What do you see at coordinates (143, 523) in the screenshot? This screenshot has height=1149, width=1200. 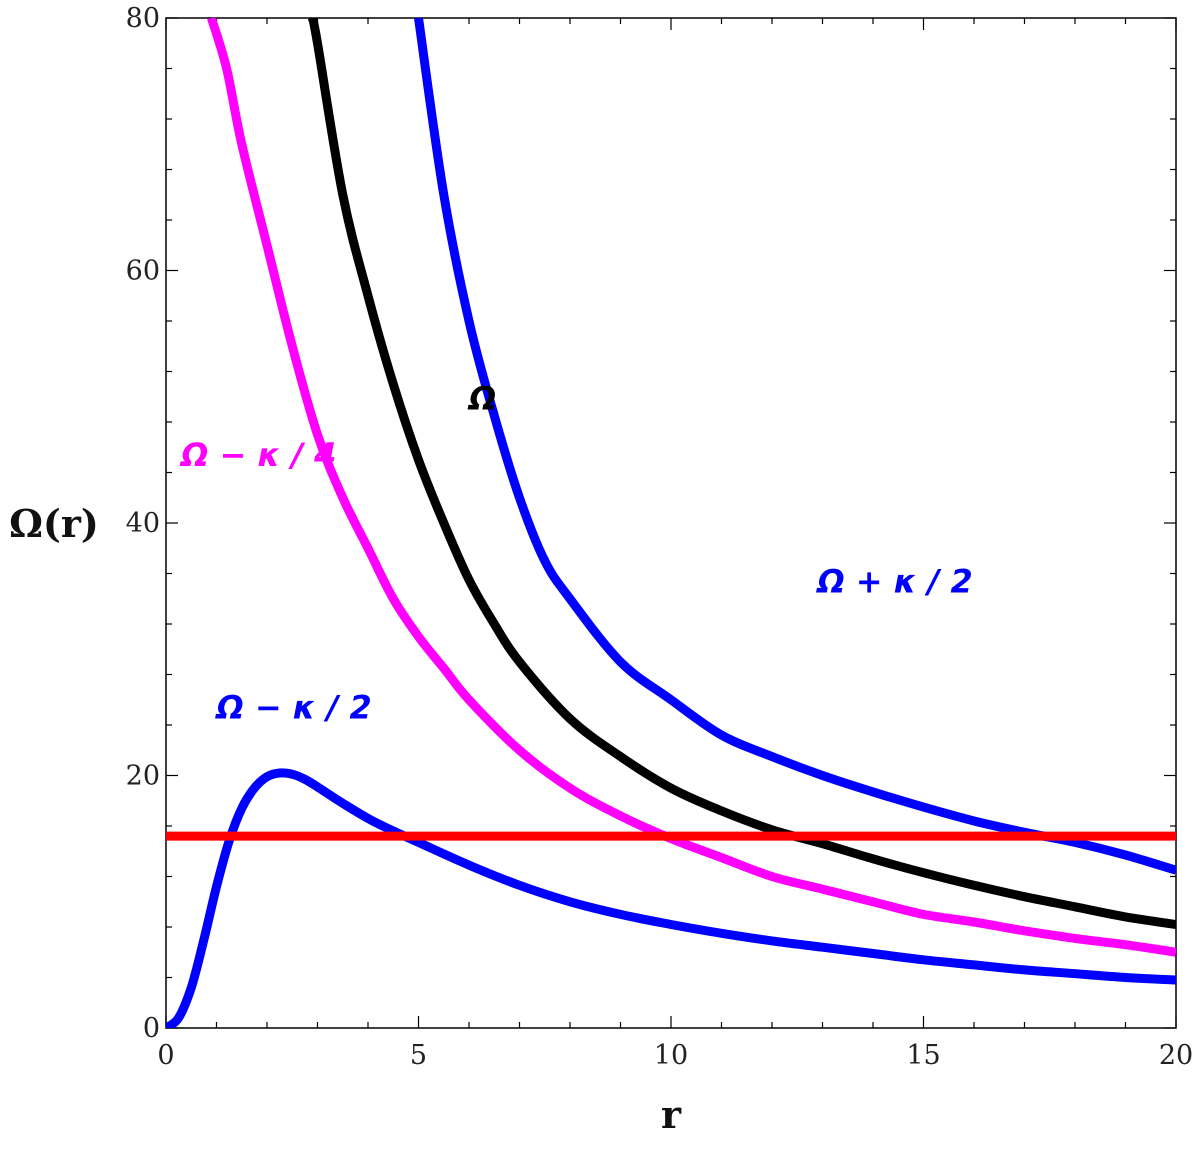 I see `y-tick-label: 40` at bounding box center [143, 523].